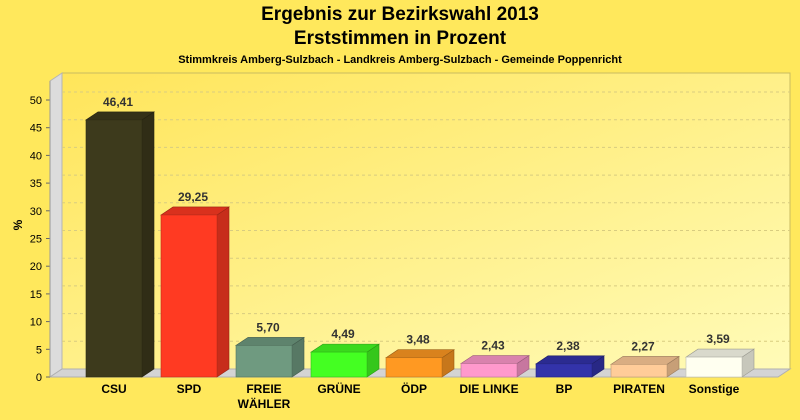  Describe the element at coordinates (414, 388) in the screenshot. I see `x-tick-label: ÖDP` at that location.